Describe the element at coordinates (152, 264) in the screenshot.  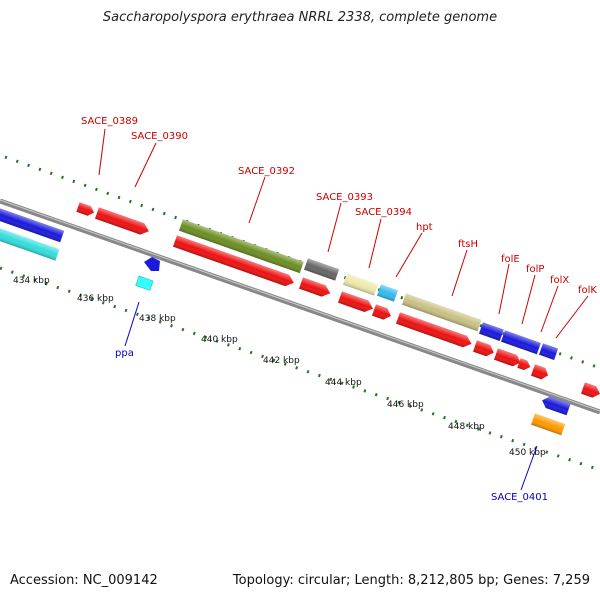
I see `feature-ppa-blue-arrow` at that location.